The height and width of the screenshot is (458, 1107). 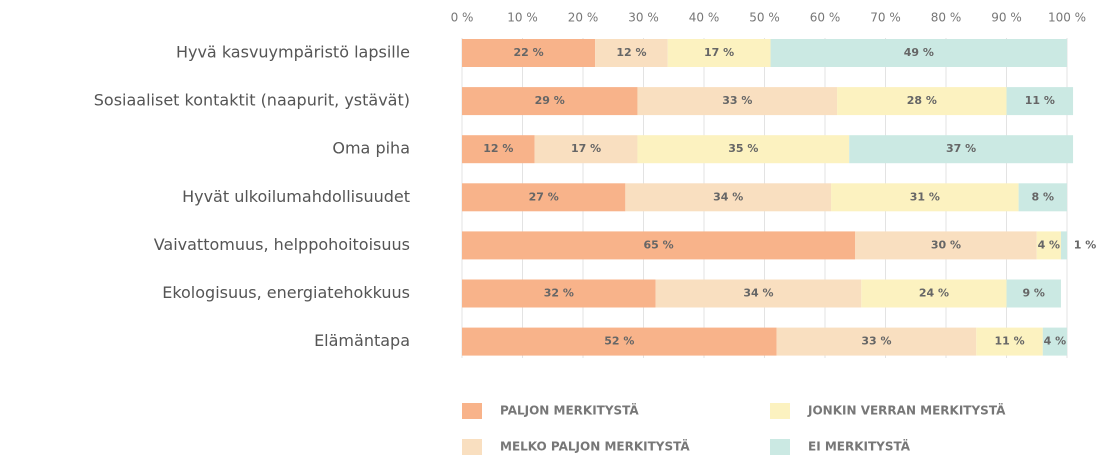 I want to click on x-tick-label: 40 %, so click(x=704, y=18).